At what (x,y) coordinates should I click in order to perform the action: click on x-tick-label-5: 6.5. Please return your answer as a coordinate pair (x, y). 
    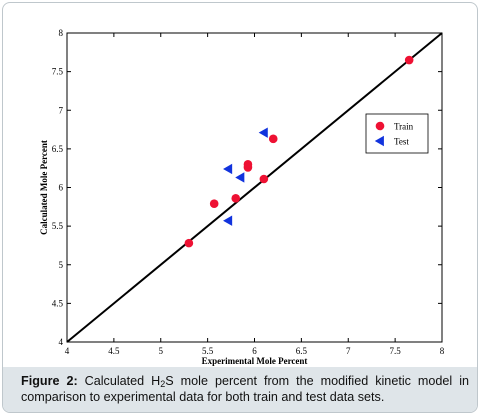
    Looking at the image, I should click on (302, 351).